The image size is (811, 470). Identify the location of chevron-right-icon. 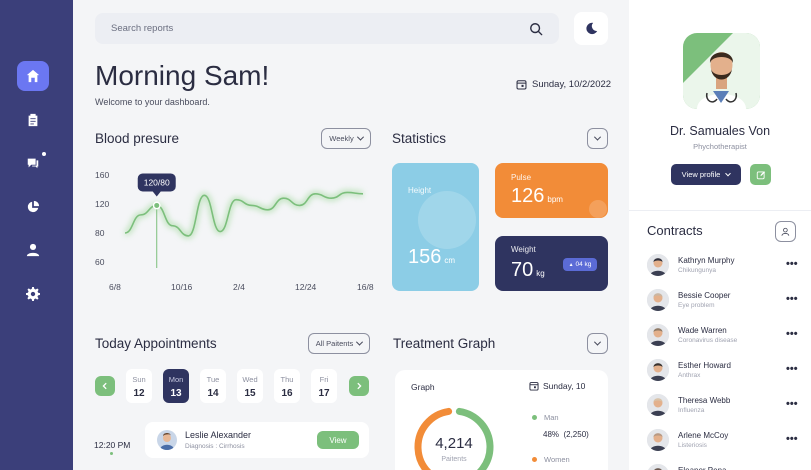
(359, 386).